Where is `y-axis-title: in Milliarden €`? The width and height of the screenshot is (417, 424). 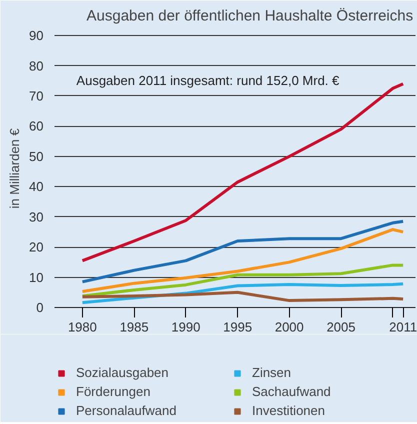 y-axis-title: in Milliarden € is located at coordinates (14, 168).